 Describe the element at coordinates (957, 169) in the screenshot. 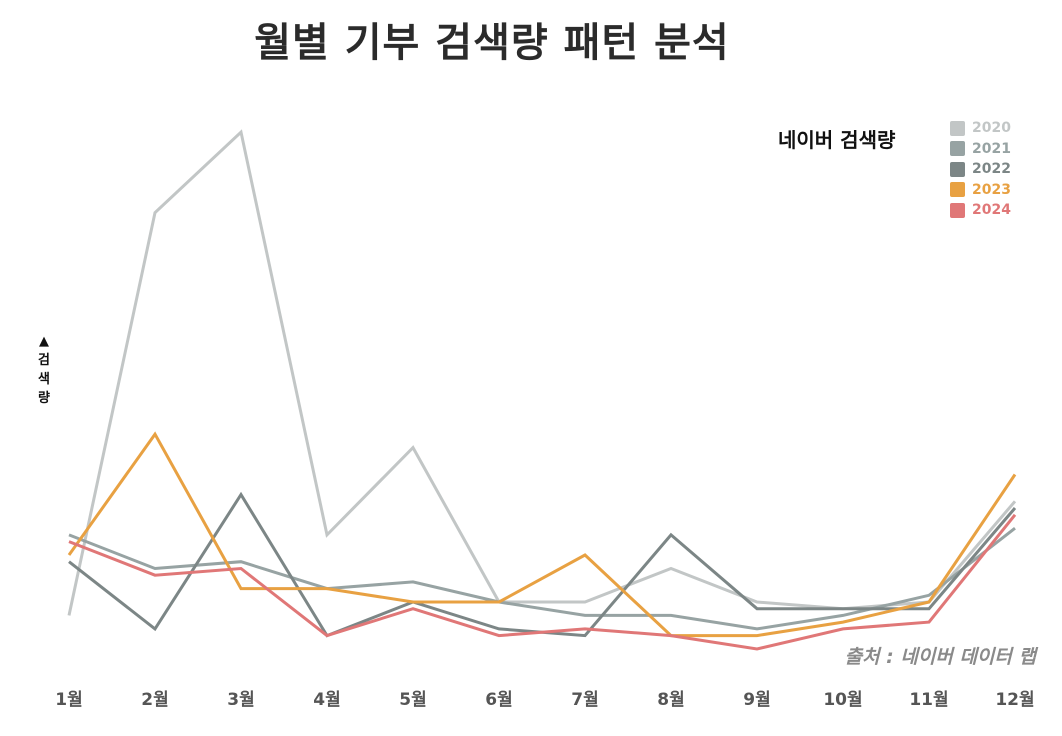

I see `legend-swatch-2022` at that location.